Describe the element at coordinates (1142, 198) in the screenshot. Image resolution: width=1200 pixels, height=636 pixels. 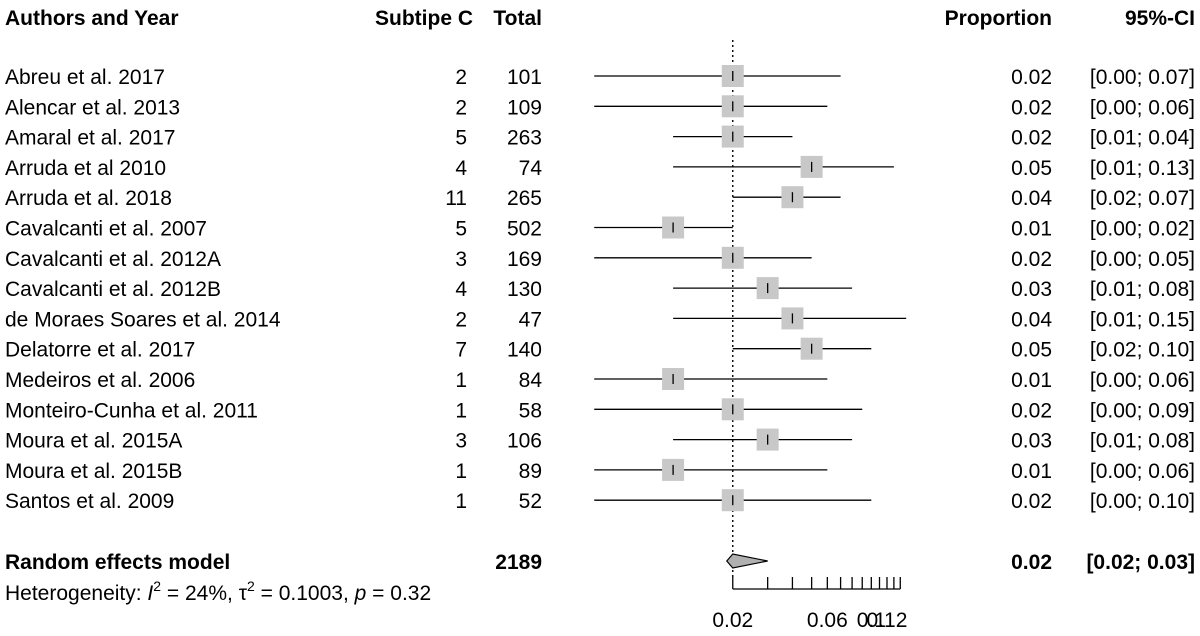
I see `study-ci: [0.02; 0.07]` at that location.